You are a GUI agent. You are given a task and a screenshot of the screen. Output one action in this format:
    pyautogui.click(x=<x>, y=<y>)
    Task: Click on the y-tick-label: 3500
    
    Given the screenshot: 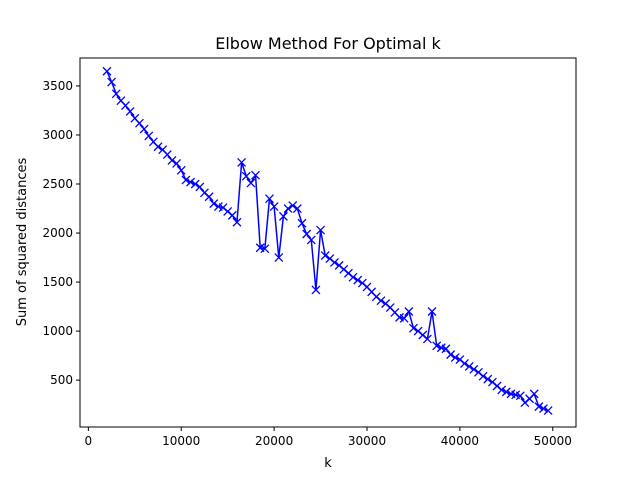 What is the action you would take?
    pyautogui.click(x=57, y=86)
    